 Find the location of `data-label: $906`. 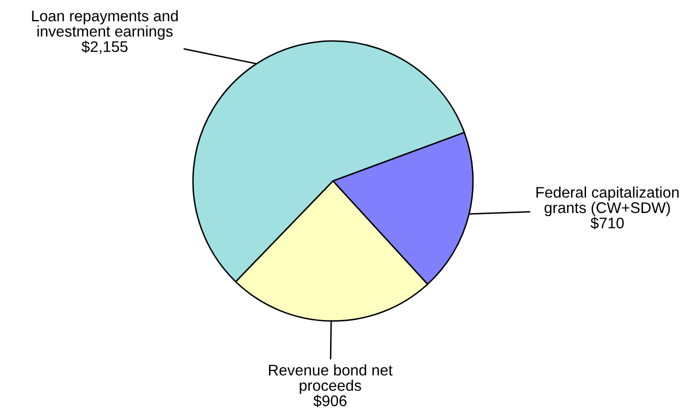

data-label: $906 is located at coordinates (330, 401).